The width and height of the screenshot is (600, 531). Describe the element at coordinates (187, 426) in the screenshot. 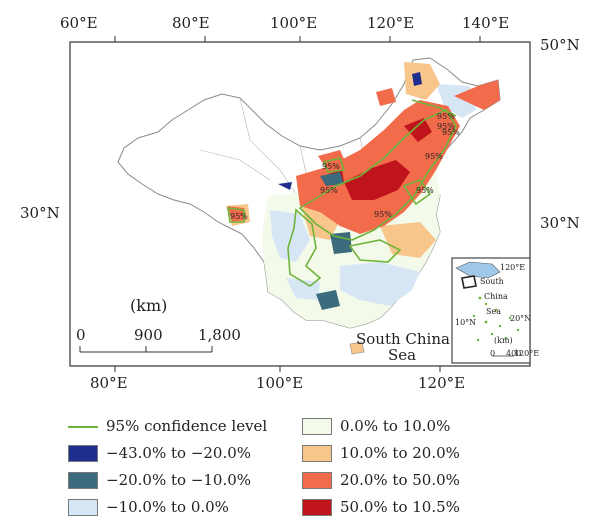

I see `legend-label: 95% confidence level` at that location.